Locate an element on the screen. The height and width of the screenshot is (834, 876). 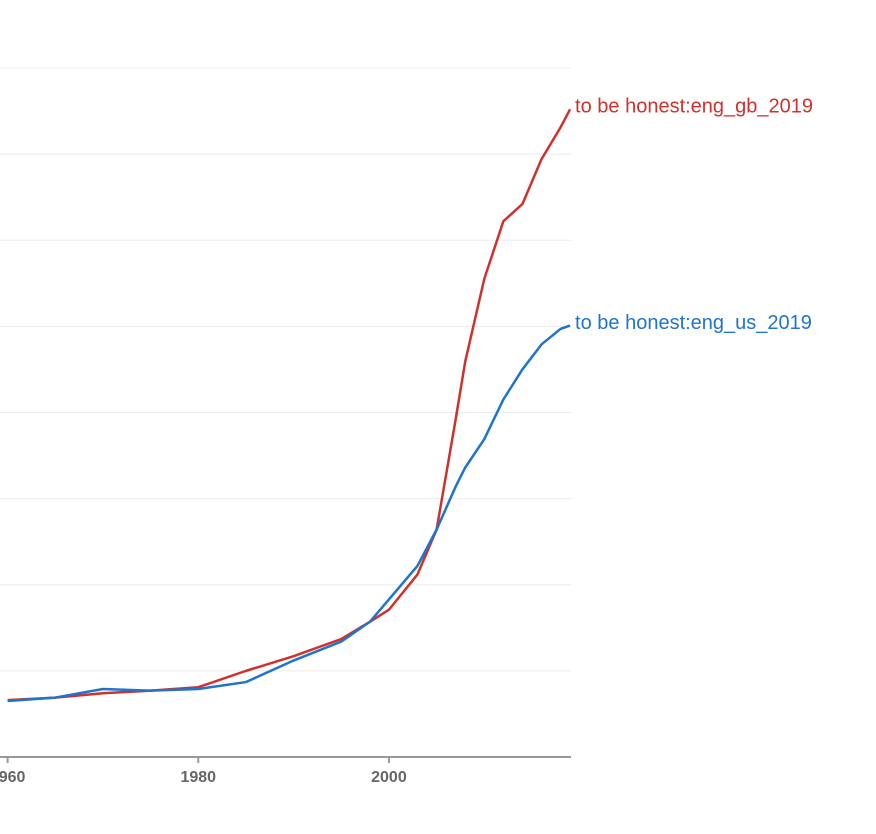
series-label: to be honest:eng_us_2019 is located at coordinates (693, 323).